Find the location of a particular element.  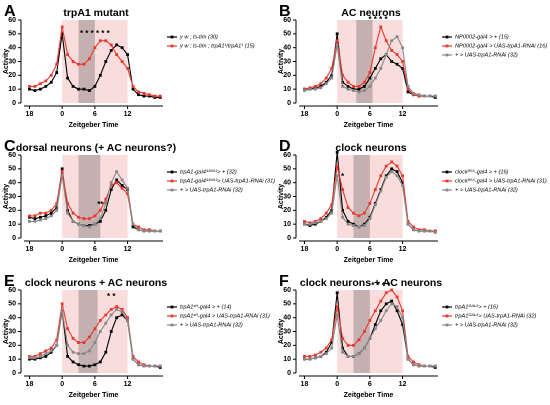

legend-label: y w ; ls-tim (30) is located at coordinates (198, 37).